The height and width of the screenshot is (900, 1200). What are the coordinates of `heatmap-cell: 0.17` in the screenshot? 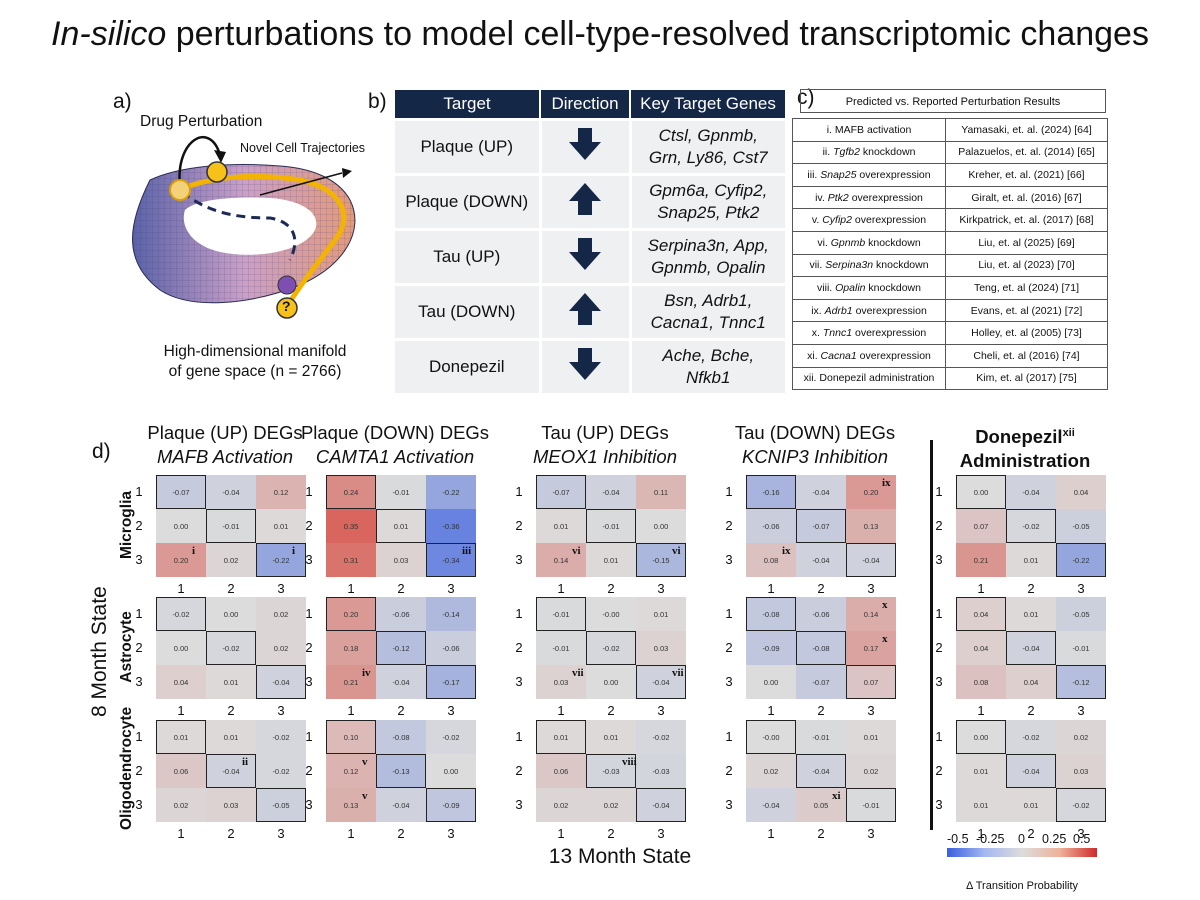 It's located at (871, 648).